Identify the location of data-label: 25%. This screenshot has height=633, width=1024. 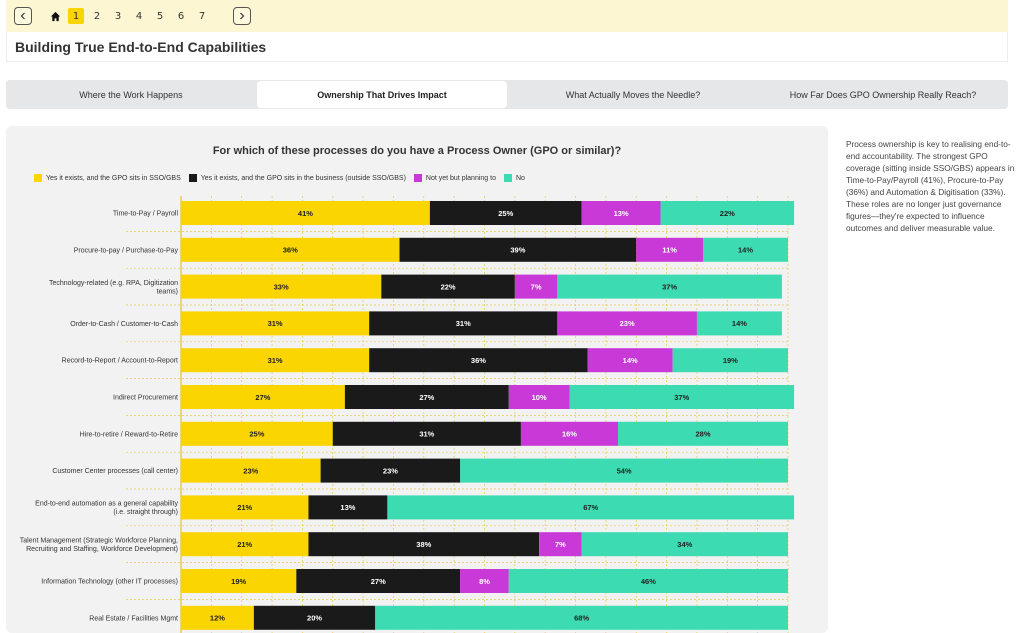
(505, 213).